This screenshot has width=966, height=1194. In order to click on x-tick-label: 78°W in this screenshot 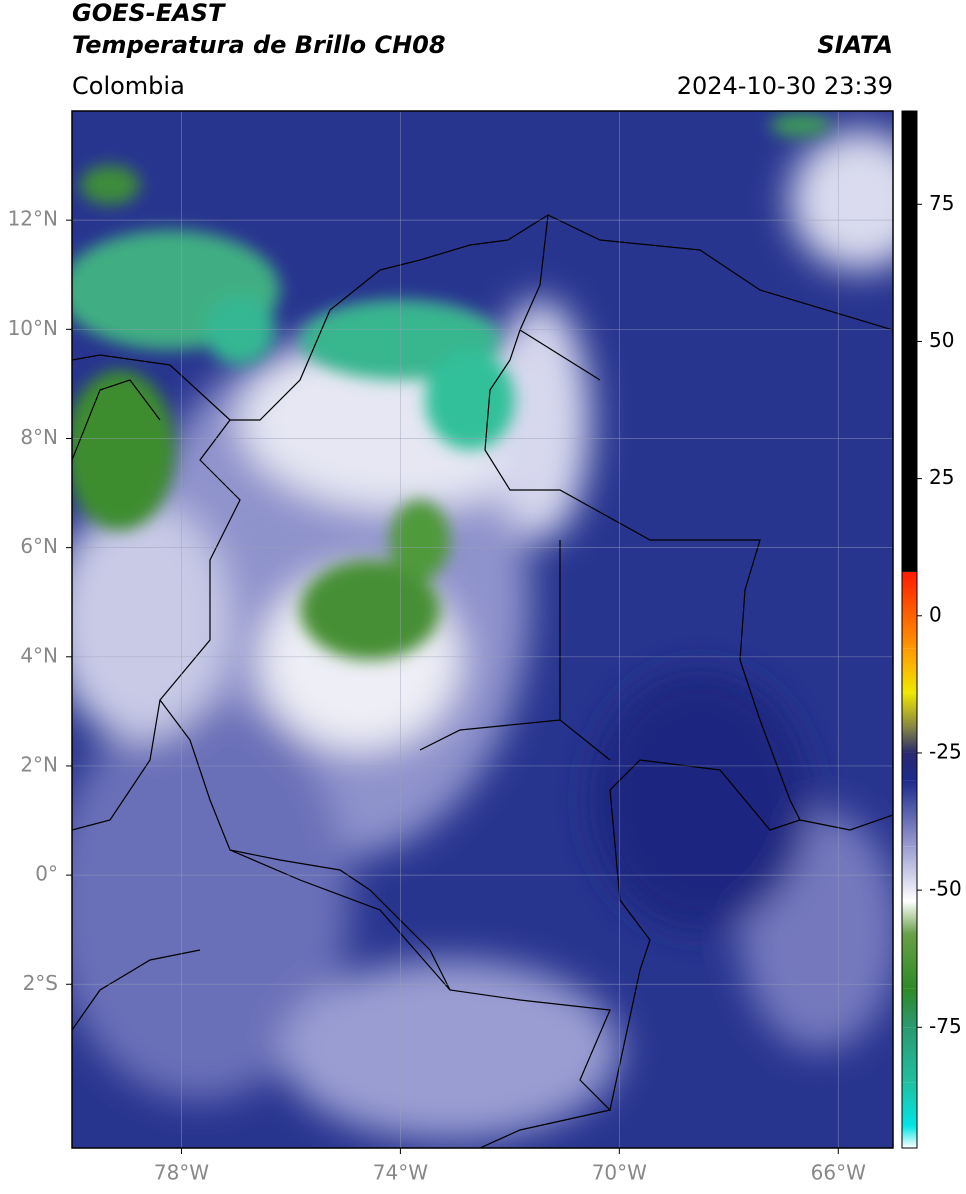, I will do `click(181, 1173)`.